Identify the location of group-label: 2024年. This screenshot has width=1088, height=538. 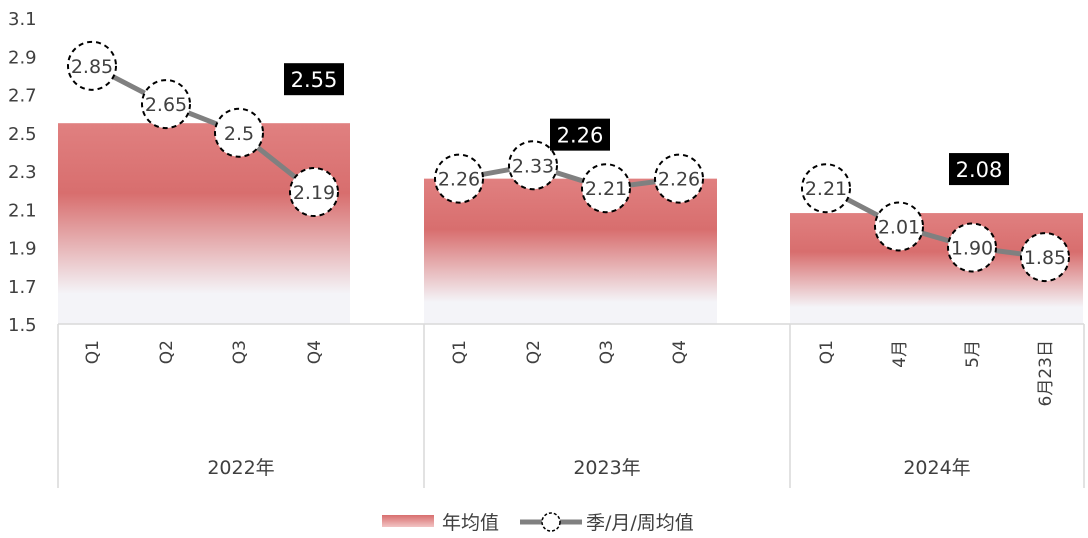
(936, 468).